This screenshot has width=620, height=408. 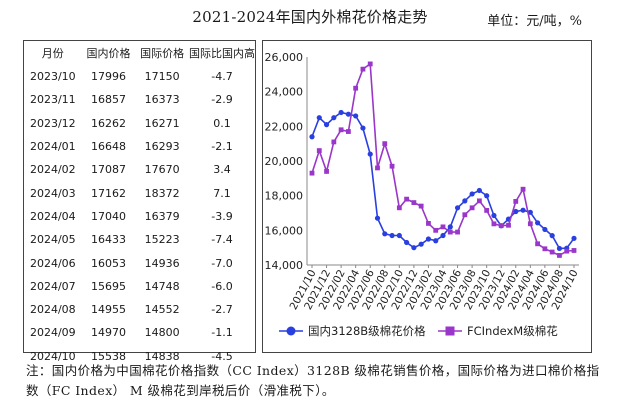 What do you see at coordinates (52, 216) in the screenshot?
I see `cell-month: 2024/04` at bounding box center [52, 216].